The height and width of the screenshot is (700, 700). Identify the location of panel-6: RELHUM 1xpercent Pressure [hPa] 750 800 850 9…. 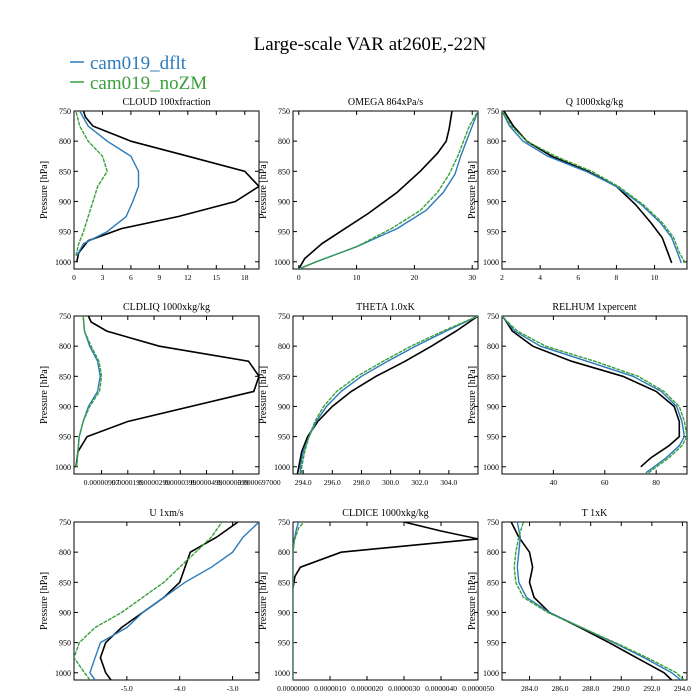
(577, 394).